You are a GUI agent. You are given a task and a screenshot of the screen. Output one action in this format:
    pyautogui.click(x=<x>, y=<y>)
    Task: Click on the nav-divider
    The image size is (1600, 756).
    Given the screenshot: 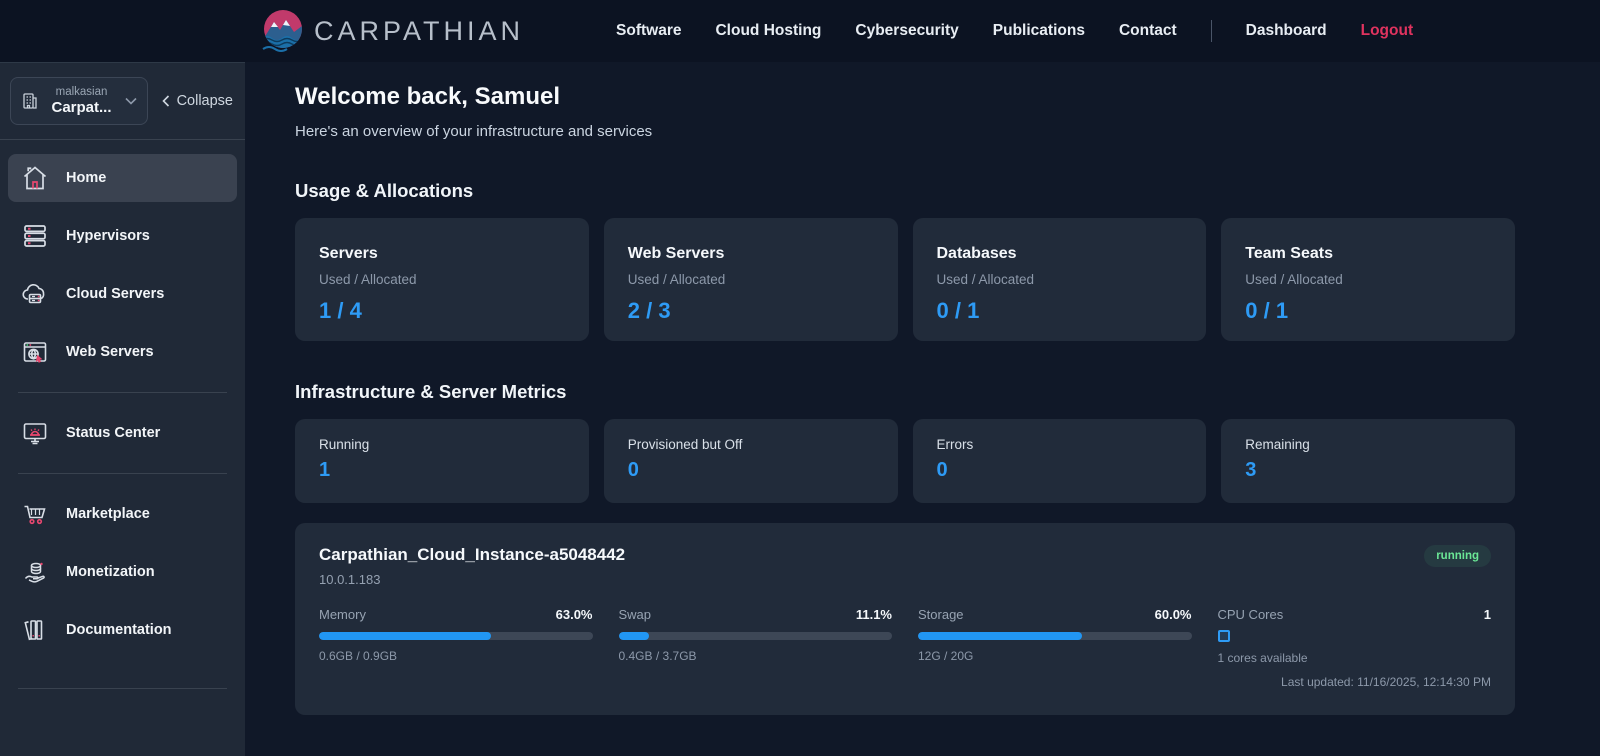 What is the action you would take?
    pyautogui.click(x=1211, y=31)
    